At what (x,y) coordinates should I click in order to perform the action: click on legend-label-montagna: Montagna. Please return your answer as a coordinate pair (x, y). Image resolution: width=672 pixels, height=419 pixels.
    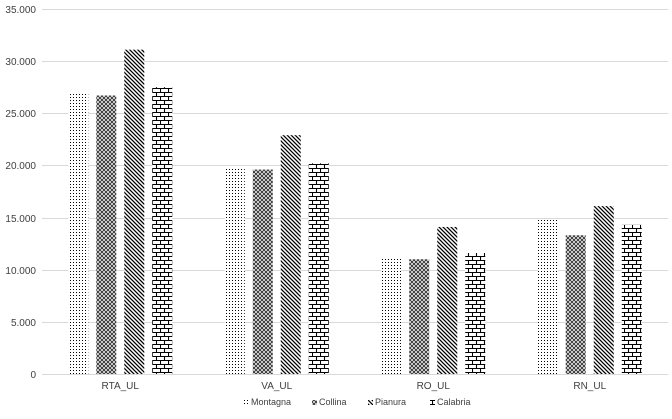
    Looking at the image, I should click on (271, 402).